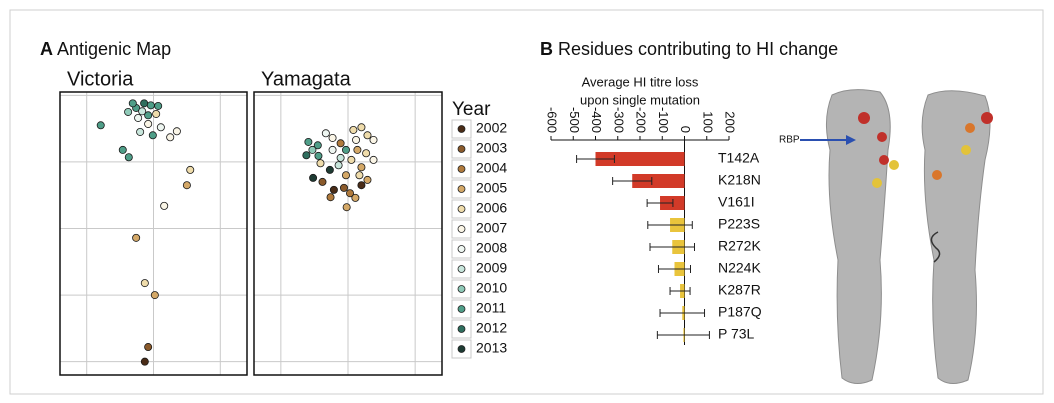 This screenshot has height=403, width=1054. What do you see at coordinates (736, 334) in the screenshot?
I see `category-label: P 73L` at bounding box center [736, 334].